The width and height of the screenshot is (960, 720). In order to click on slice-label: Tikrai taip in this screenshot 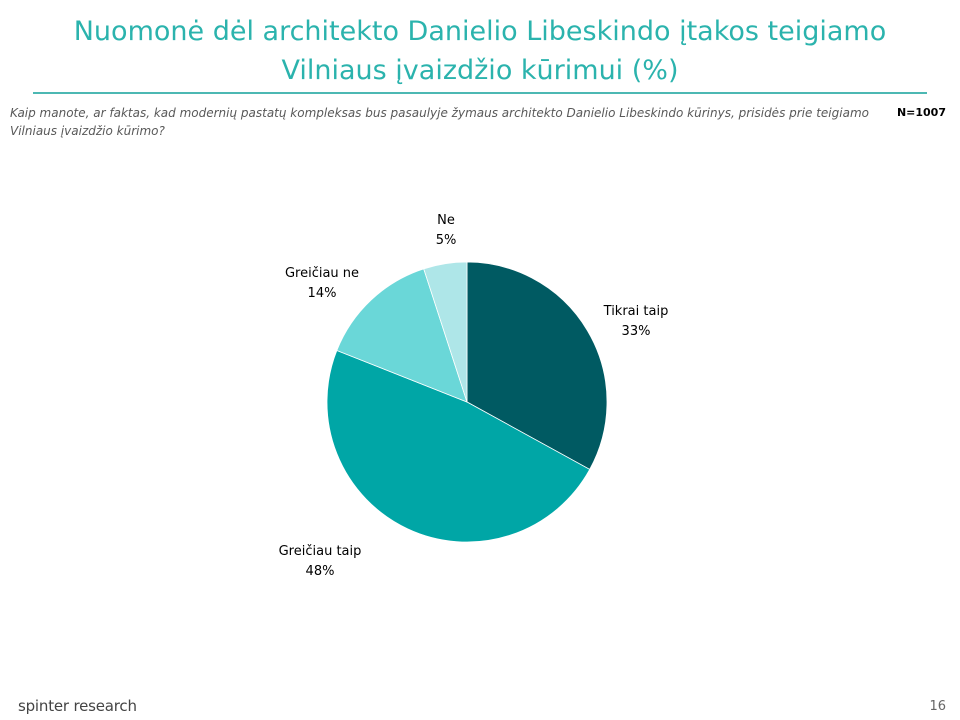, I will do `click(636, 311)`.